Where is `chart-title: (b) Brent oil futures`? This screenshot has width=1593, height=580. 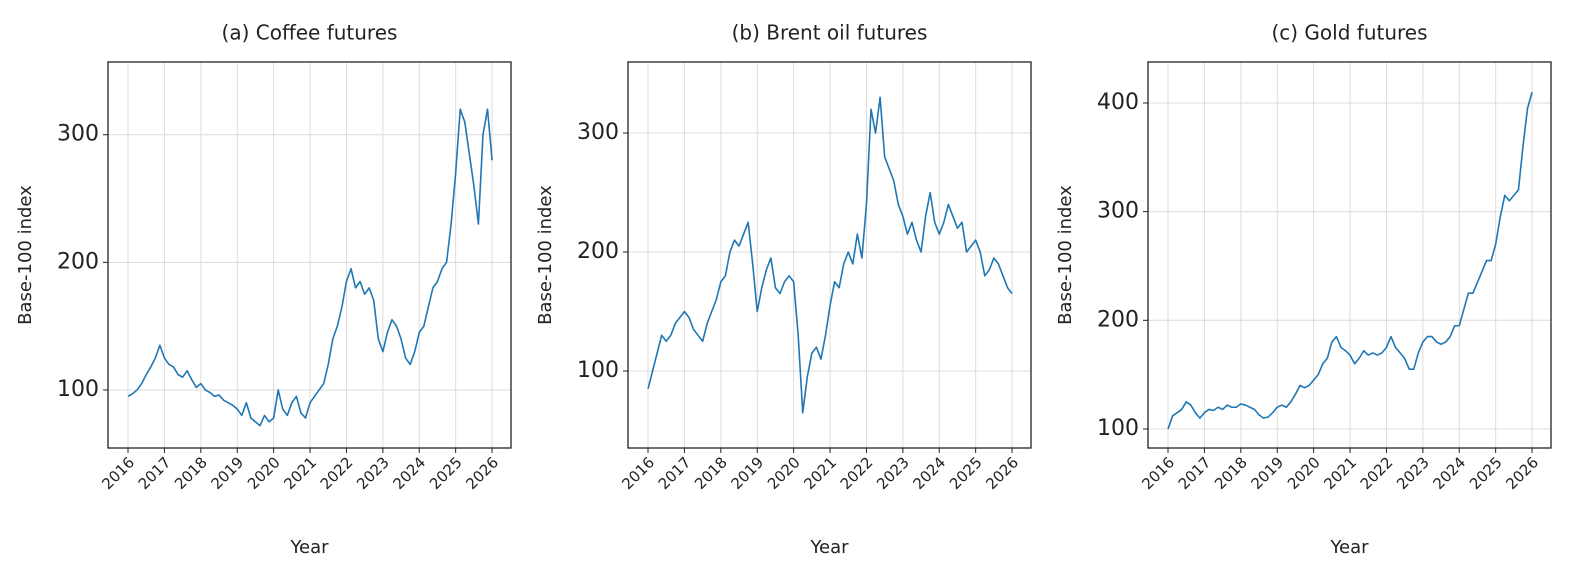
chart-title: (b) Brent oil futures is located at coordinates (830, 33).